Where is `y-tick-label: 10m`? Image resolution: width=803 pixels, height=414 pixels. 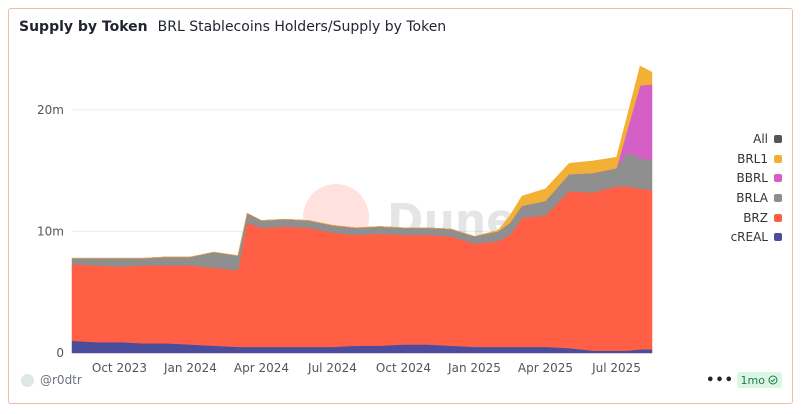 y-tick-label: 10m is located at coordinates (50, 231).